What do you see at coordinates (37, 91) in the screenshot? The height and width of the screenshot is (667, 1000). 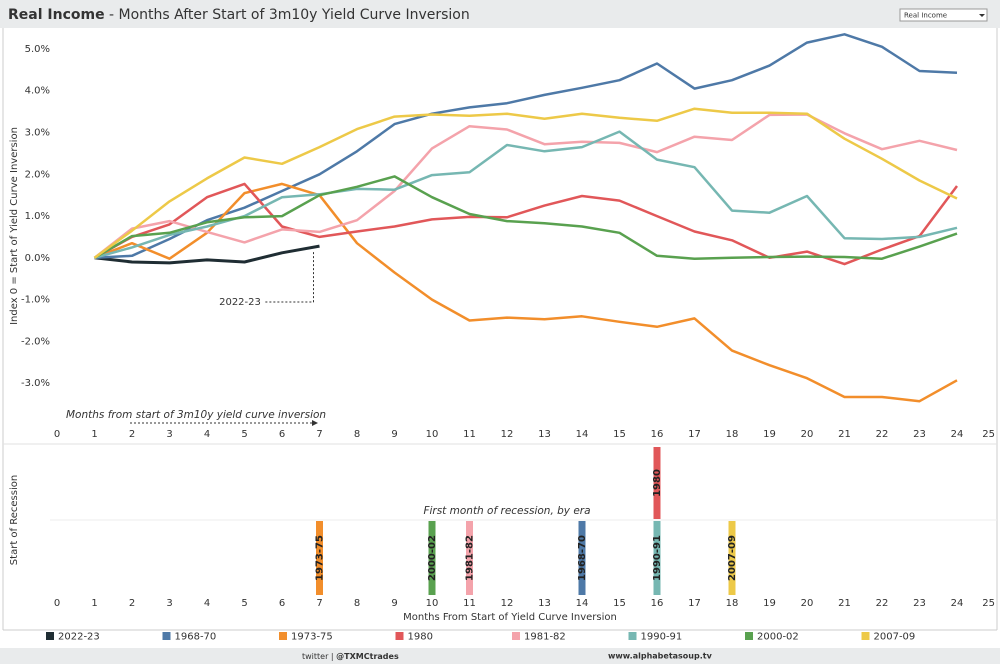 I see `y-tick-label: 4.0%` at bounding box center [37, 91].